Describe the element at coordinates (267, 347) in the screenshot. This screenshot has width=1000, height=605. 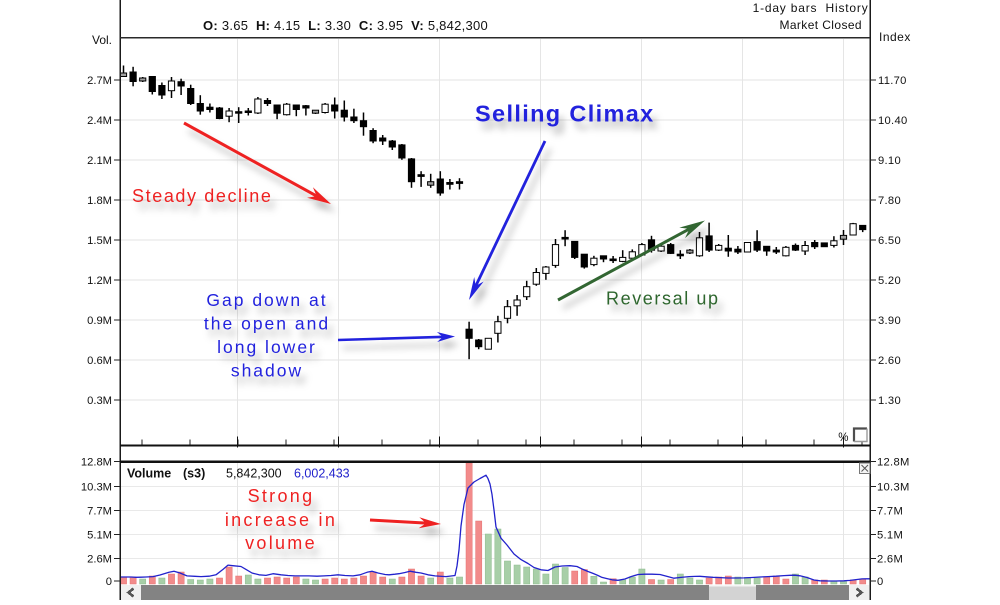
I see `svg-text: long lower` at that location.